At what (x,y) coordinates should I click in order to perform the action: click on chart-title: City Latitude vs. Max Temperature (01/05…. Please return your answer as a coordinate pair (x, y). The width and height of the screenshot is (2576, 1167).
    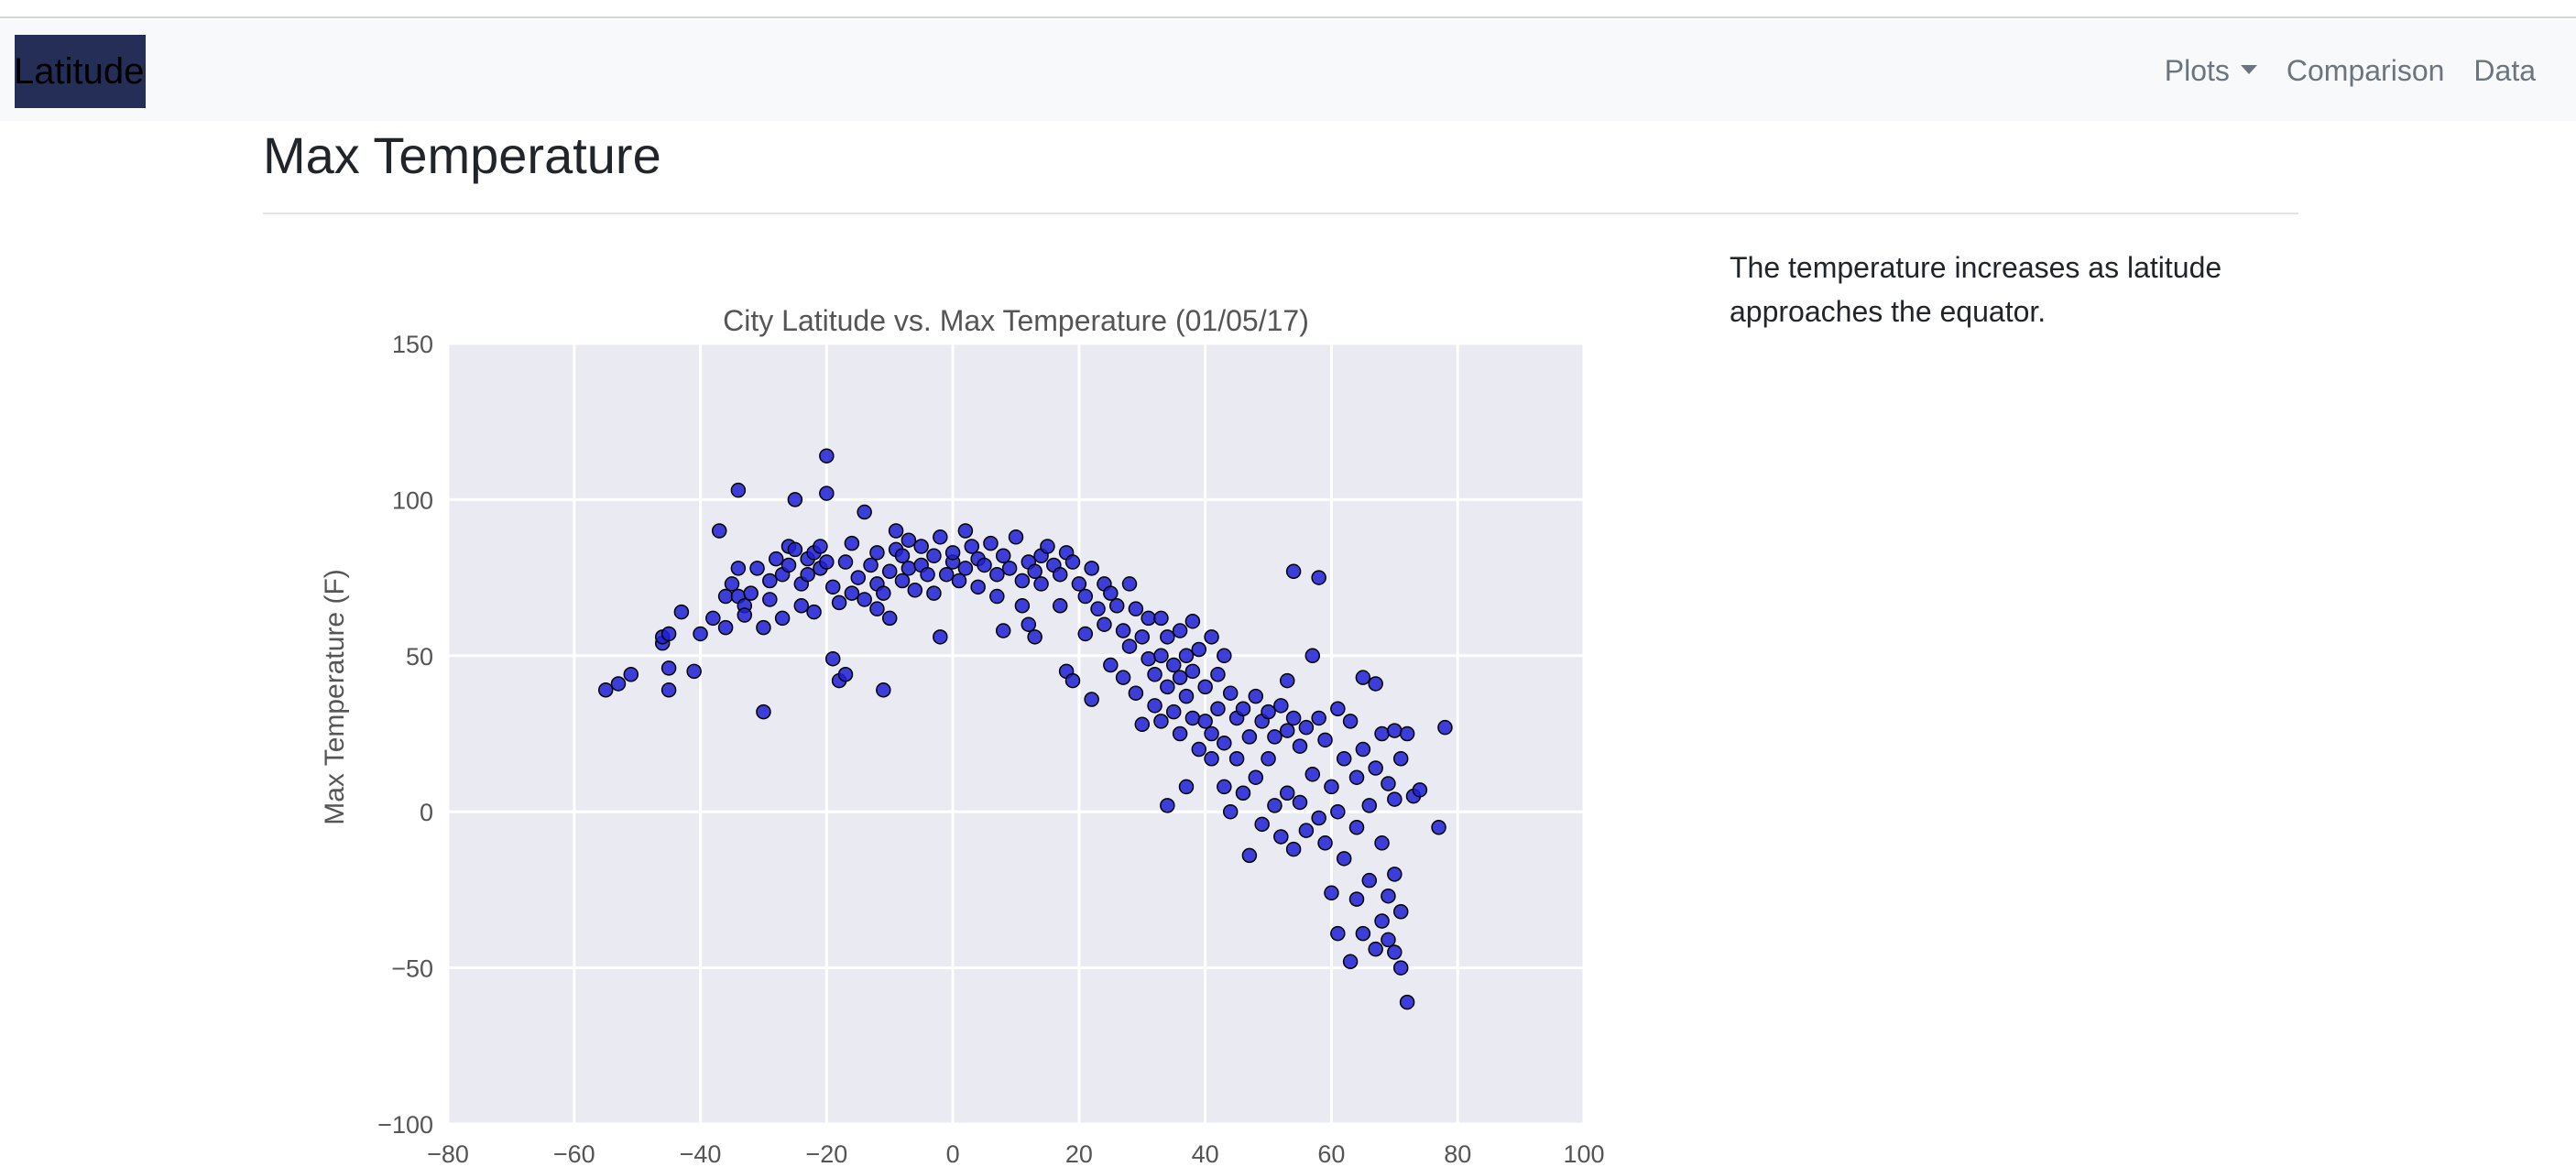
    Looking at the image, I should click on (1016, 320).